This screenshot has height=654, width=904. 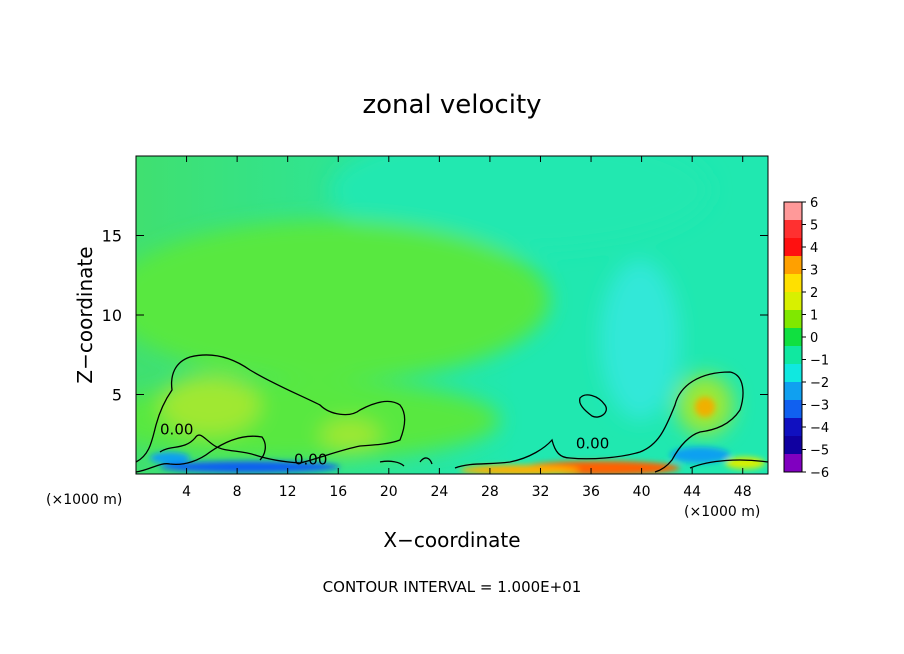 I want to click on contour-zero-left, so click(x=271, y=409).